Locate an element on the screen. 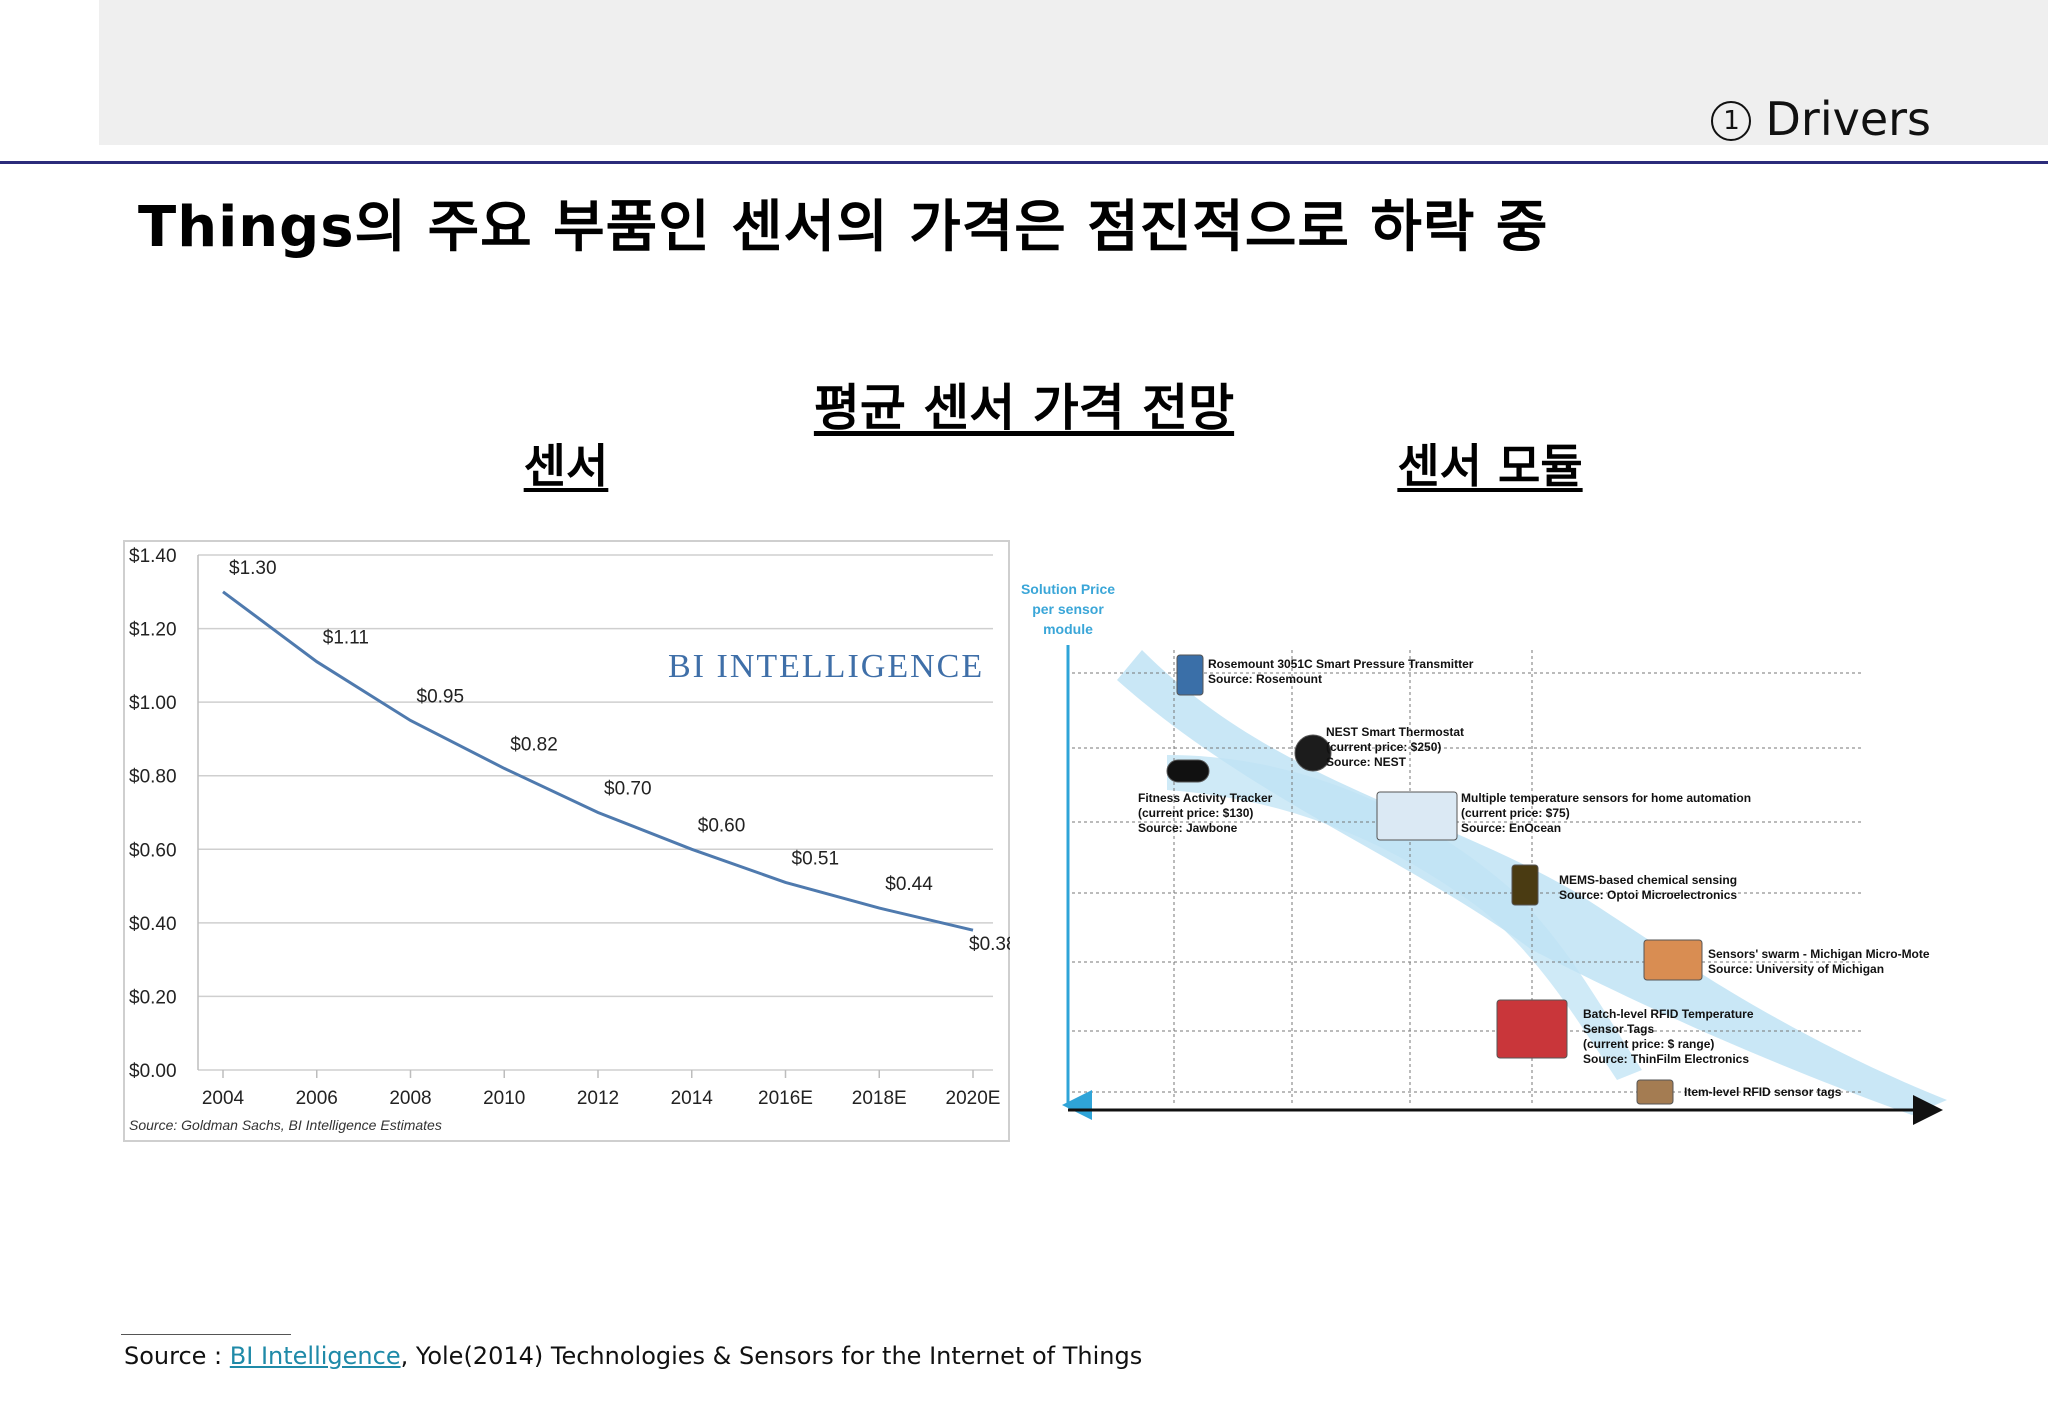 Image resolution: width=2048 pixels, height=1418 pixels. footer-divider is located at coordinates (206, 1334).